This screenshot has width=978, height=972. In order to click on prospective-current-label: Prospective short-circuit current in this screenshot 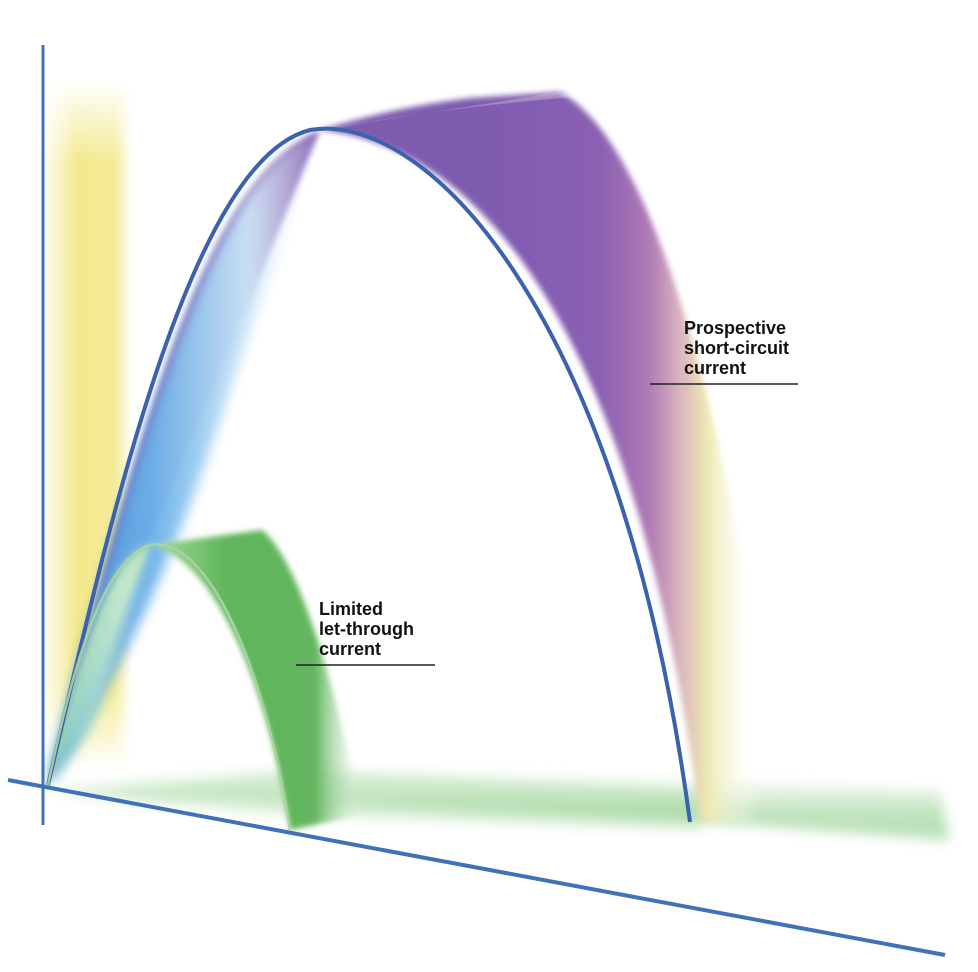, I will do `click(736, 348)`.